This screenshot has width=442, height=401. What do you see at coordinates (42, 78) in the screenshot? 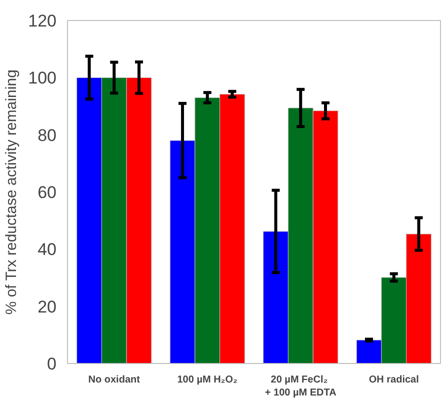
I see `y-tick-label: 100` at bounding box center [42, 78].